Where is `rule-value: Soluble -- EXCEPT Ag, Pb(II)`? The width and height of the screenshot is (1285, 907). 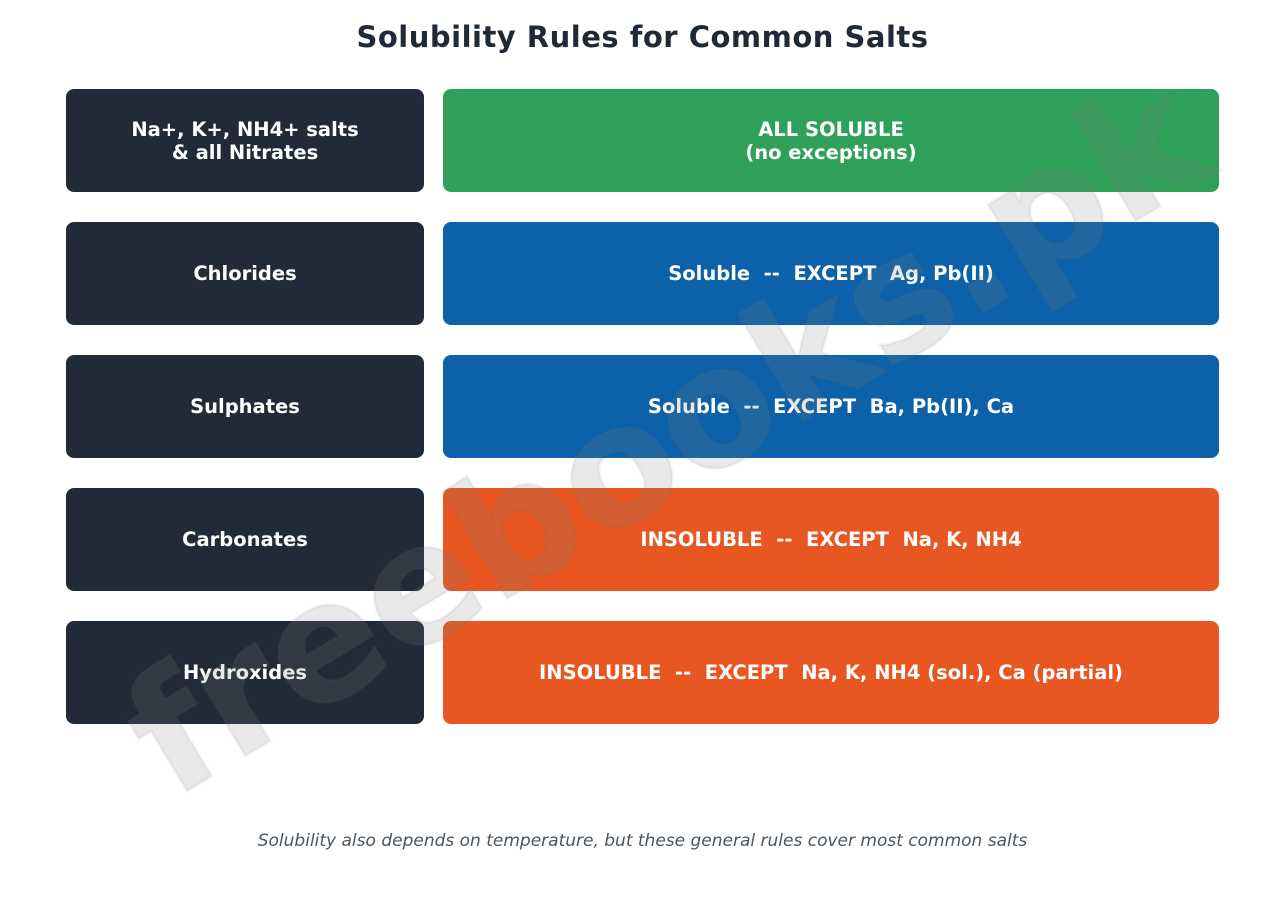 rule-value: Soluble -- EXCEPT Ag, Pb(II) is located at coordinates (831, 273).